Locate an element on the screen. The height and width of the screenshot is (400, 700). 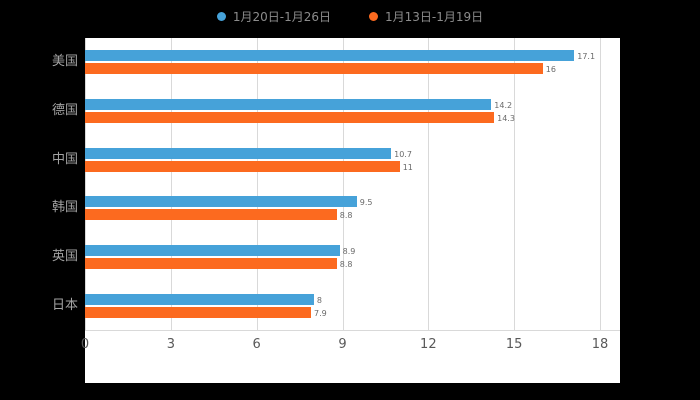
bar-value-label: 16 is located at coordinates (550, 70).